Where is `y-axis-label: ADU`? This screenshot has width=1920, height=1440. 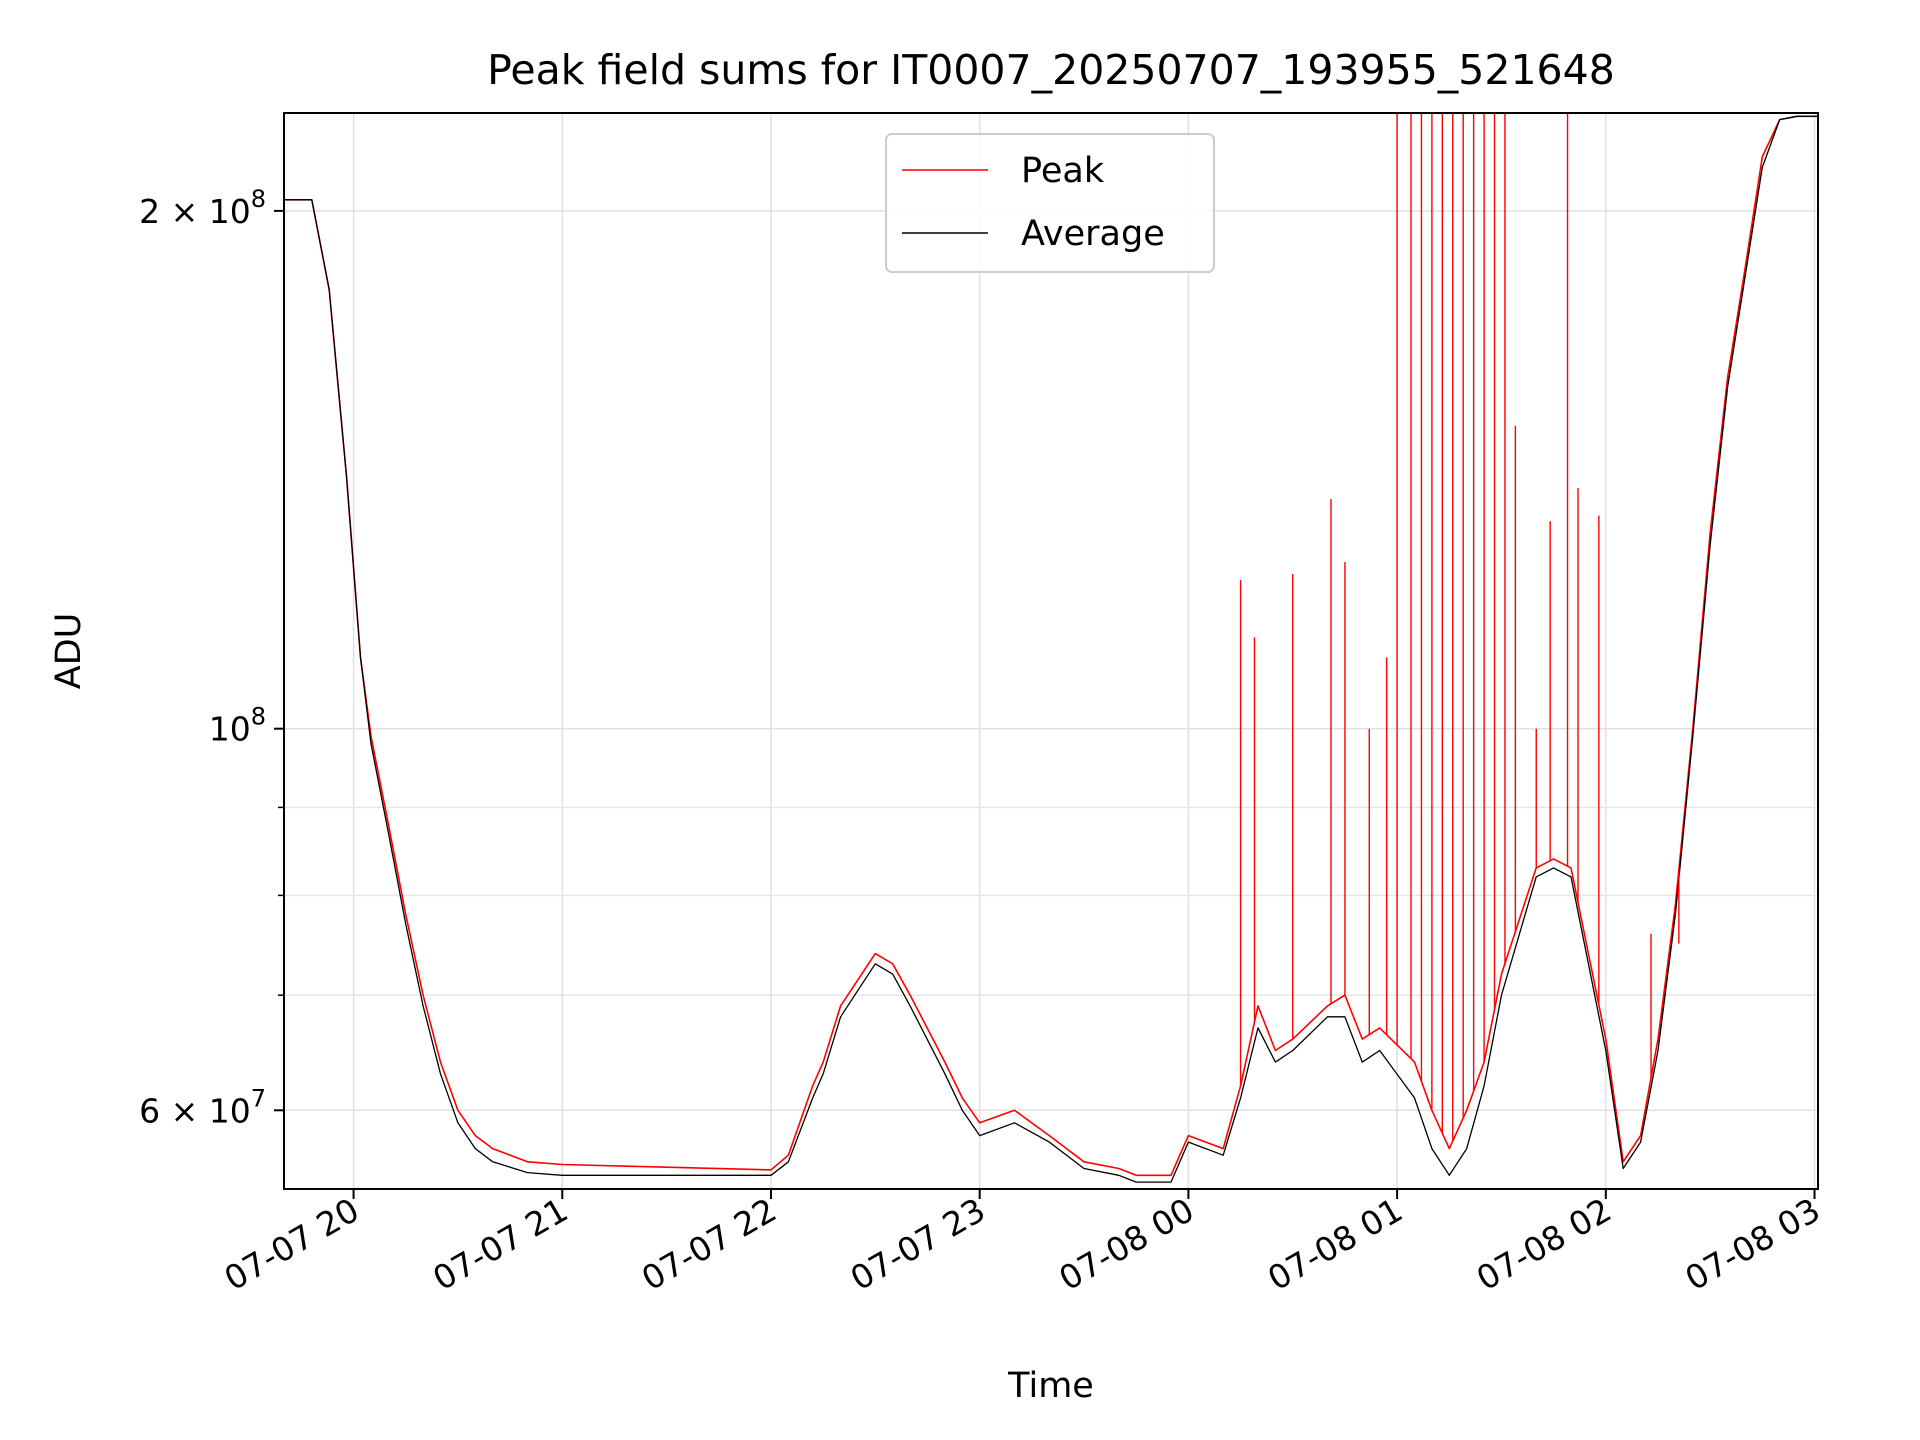
y-axis-label: ADU is located at coordinates (69, 651).